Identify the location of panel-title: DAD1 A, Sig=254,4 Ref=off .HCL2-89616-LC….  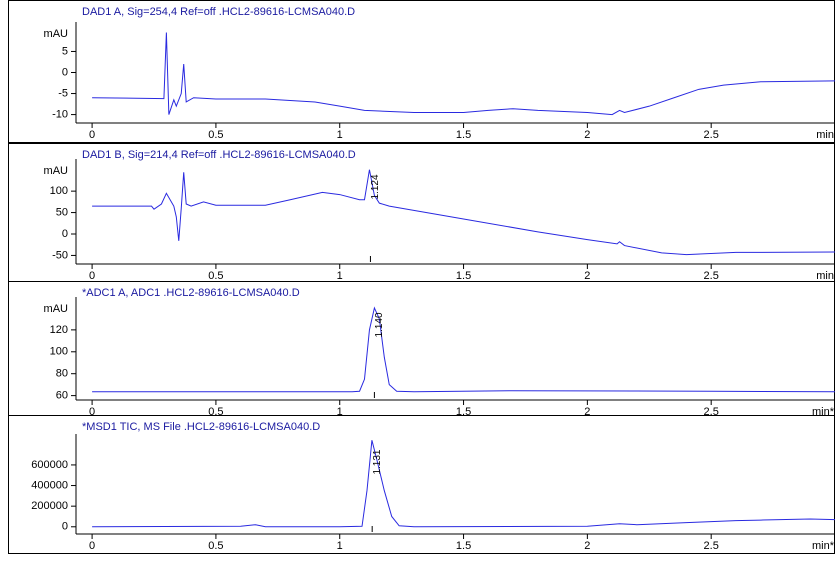
(218, 12).